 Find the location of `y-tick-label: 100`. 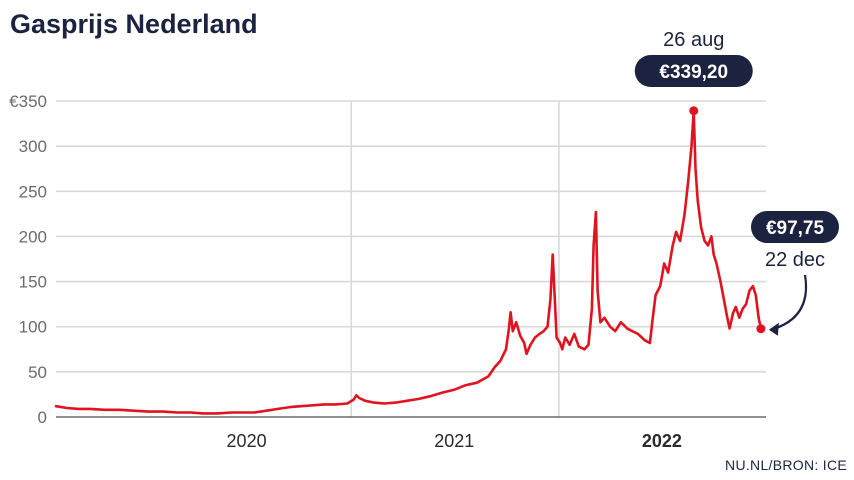

y-tick-label: 100 is located at coordinates (33, 327).